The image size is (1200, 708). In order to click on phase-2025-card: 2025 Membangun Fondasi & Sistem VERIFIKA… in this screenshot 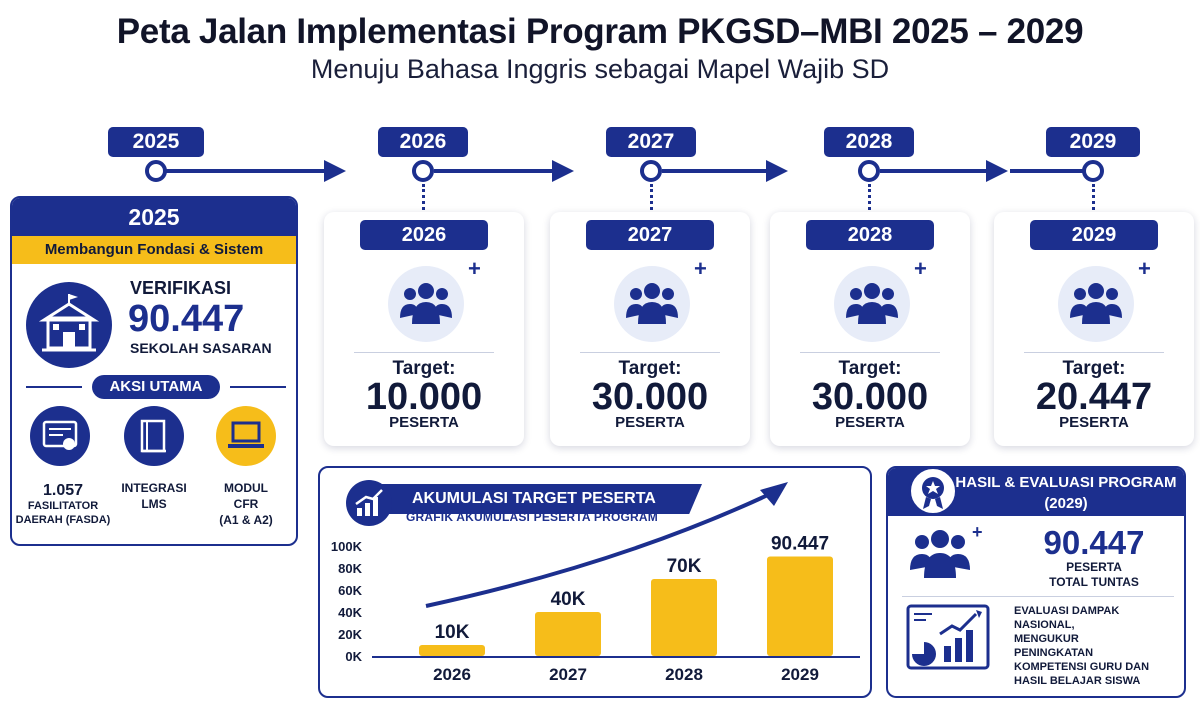, I will do `click(154, 371)`.